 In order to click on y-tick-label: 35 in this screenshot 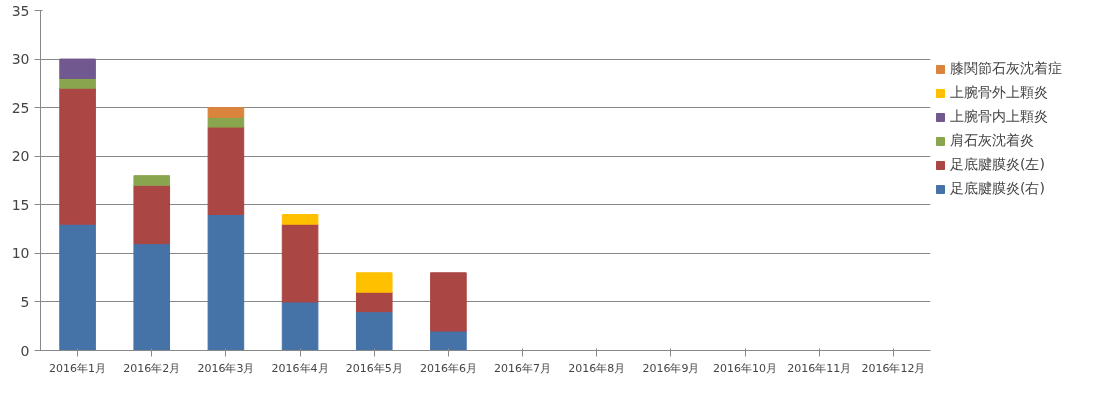, I will do `click(20, 10)`.